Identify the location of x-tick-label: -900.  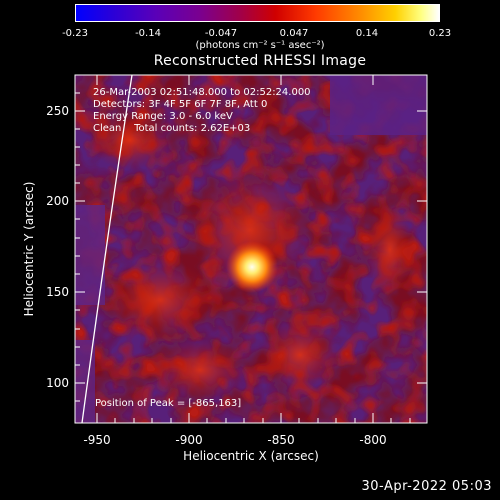
(188, 440).